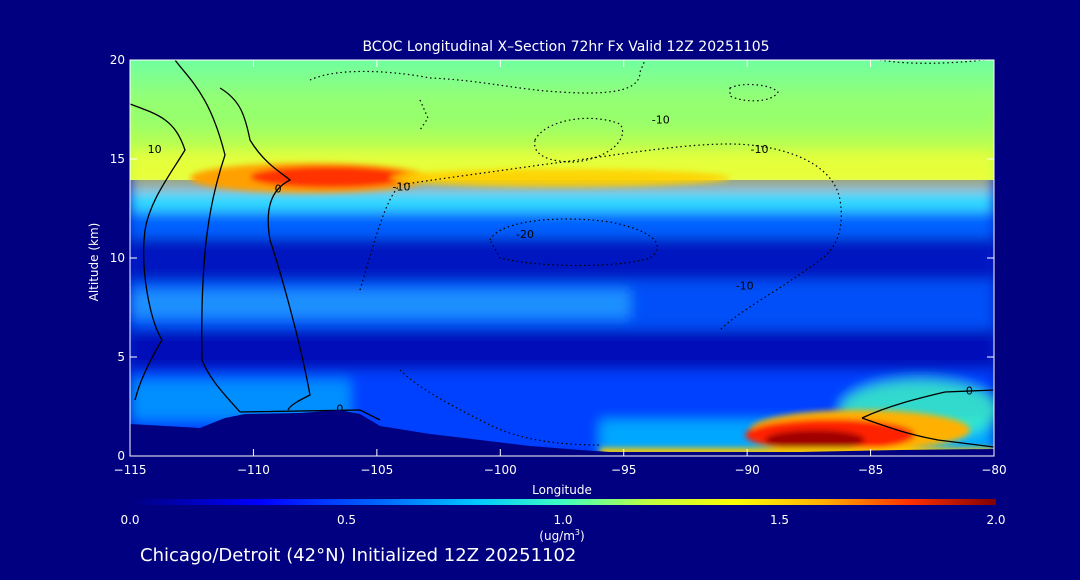  I want to click on x-tick-label: −85, so click(870, 470).